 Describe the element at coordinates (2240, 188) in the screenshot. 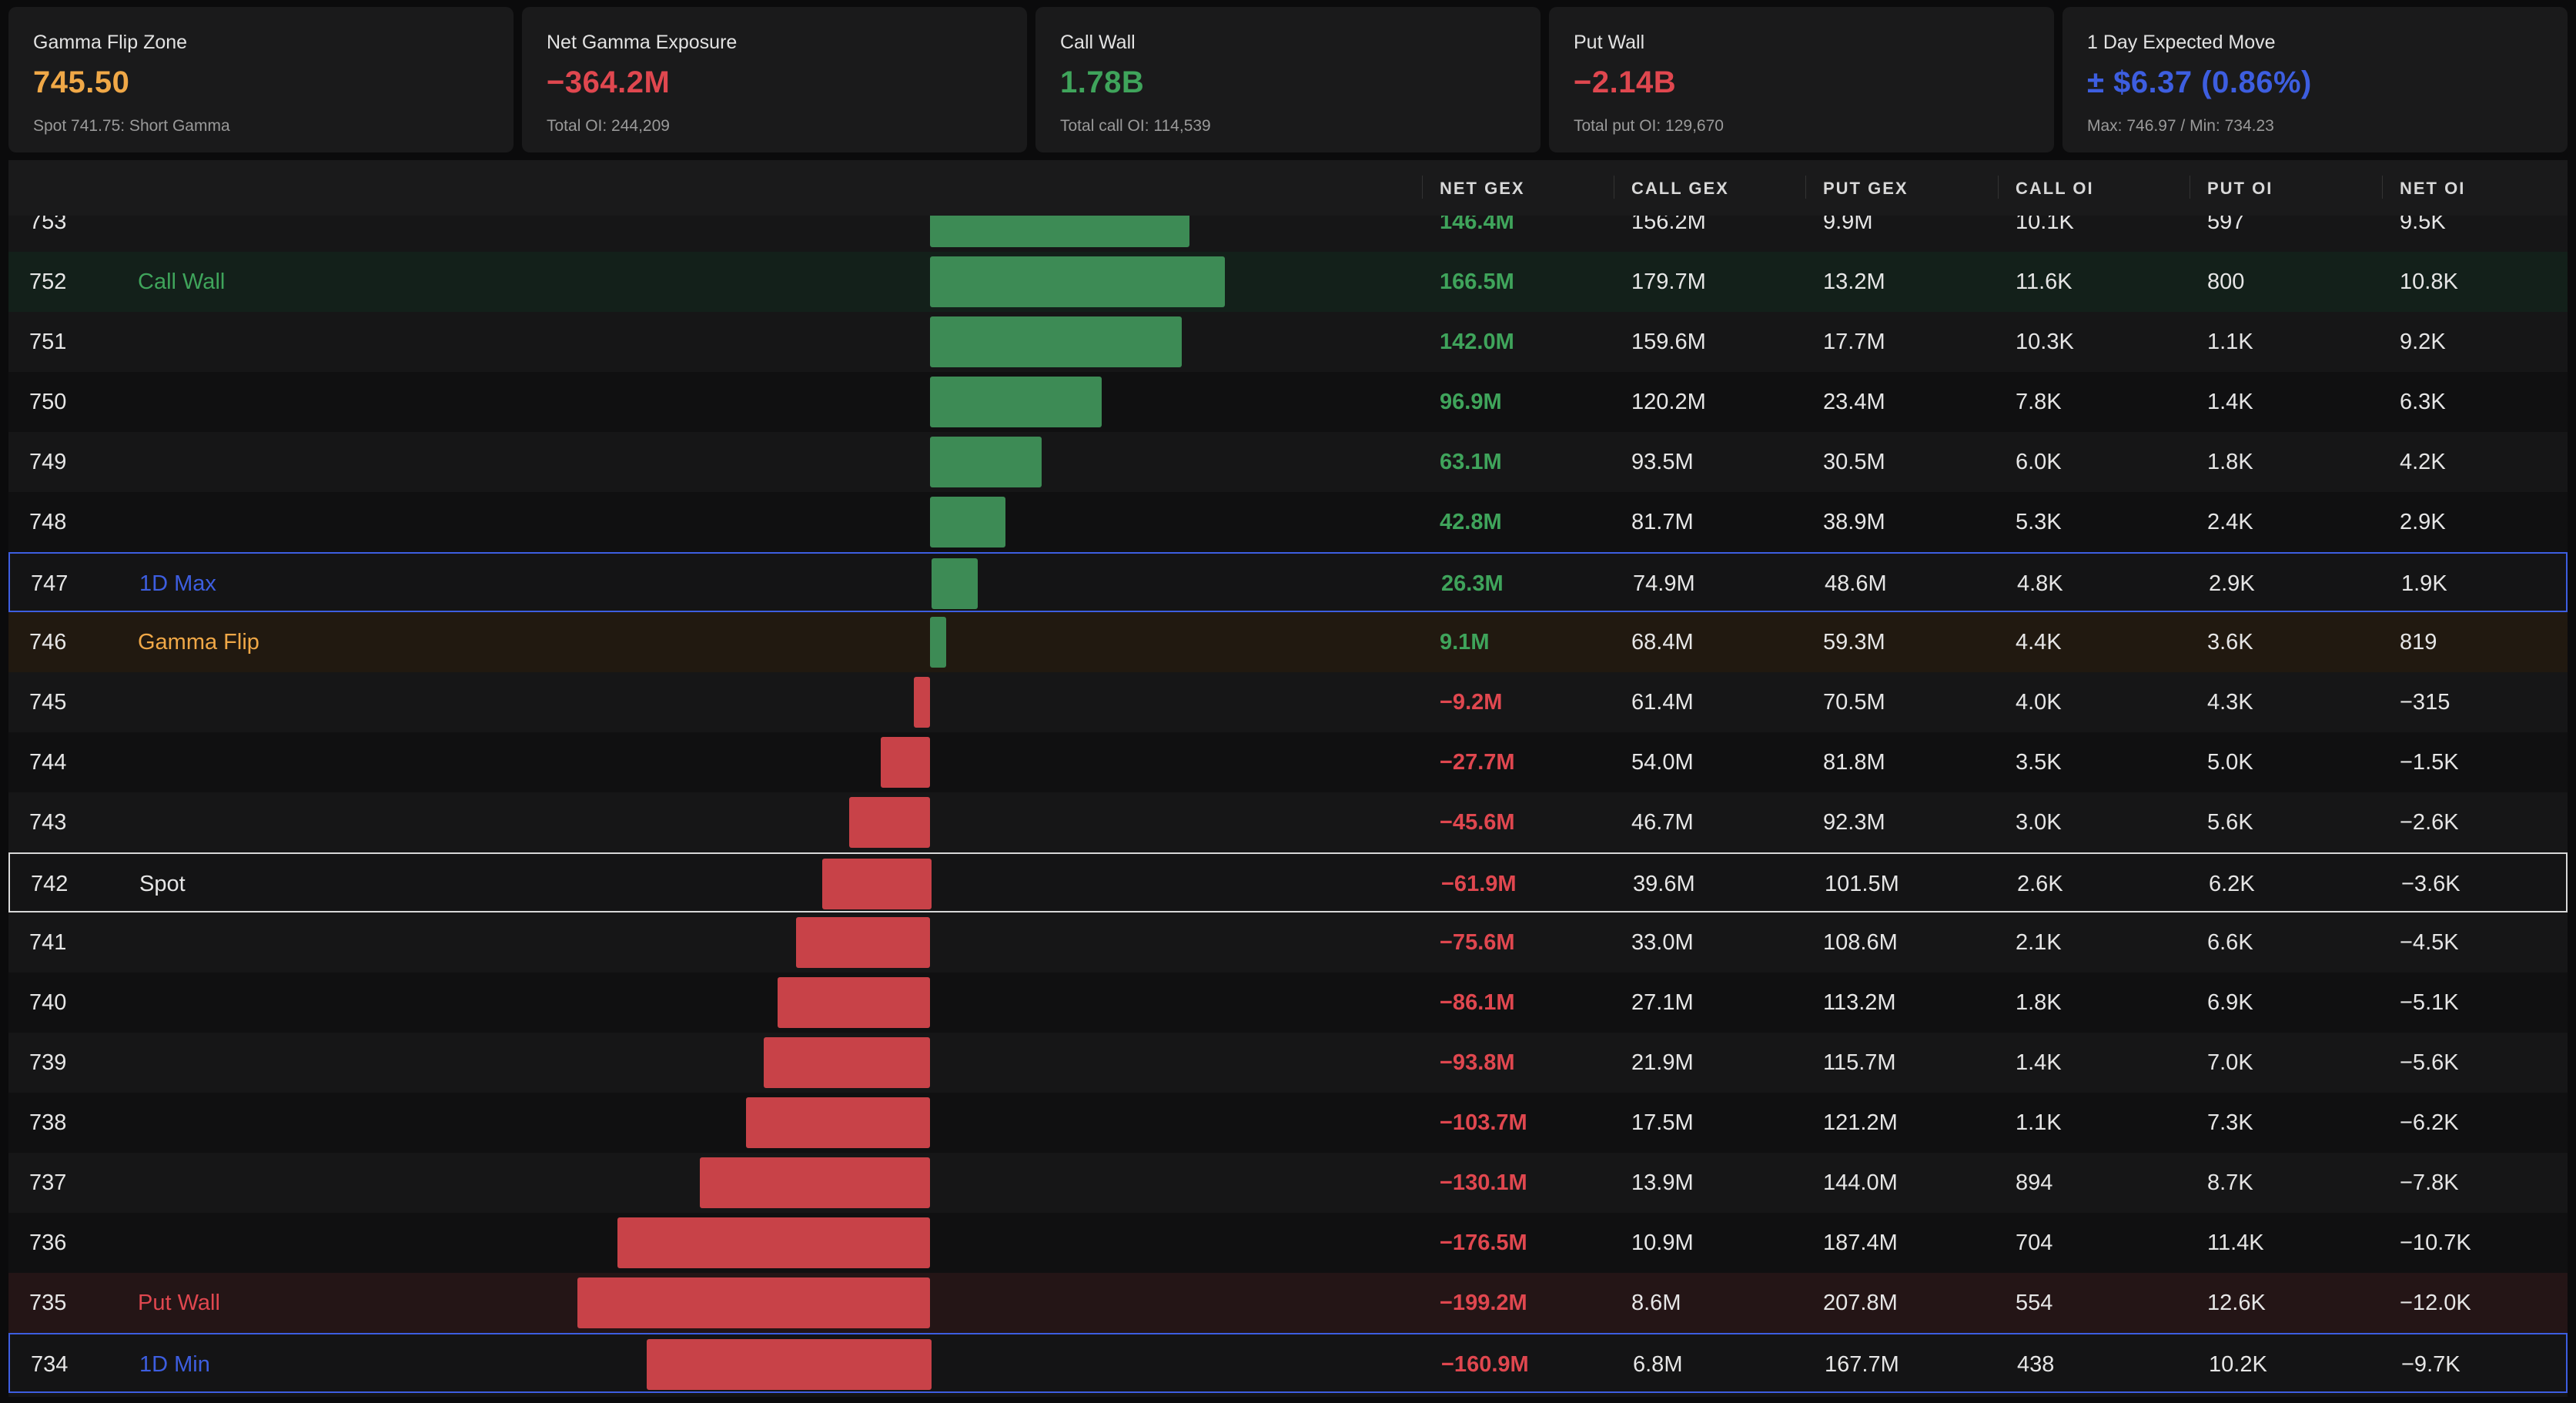

I see `header-put-oi: PUT OI` at that location.